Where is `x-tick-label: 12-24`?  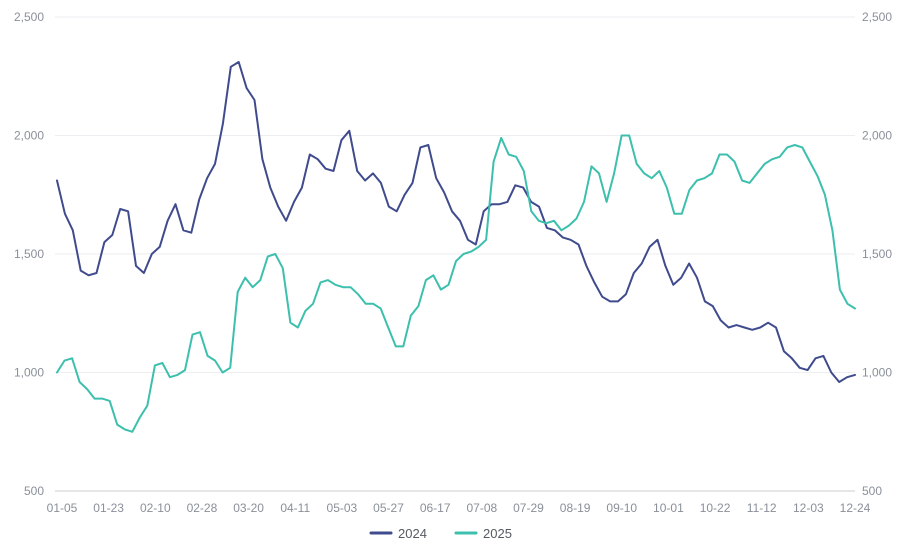
x-tick-label: 12-24 is located at coordinates (855, 508).